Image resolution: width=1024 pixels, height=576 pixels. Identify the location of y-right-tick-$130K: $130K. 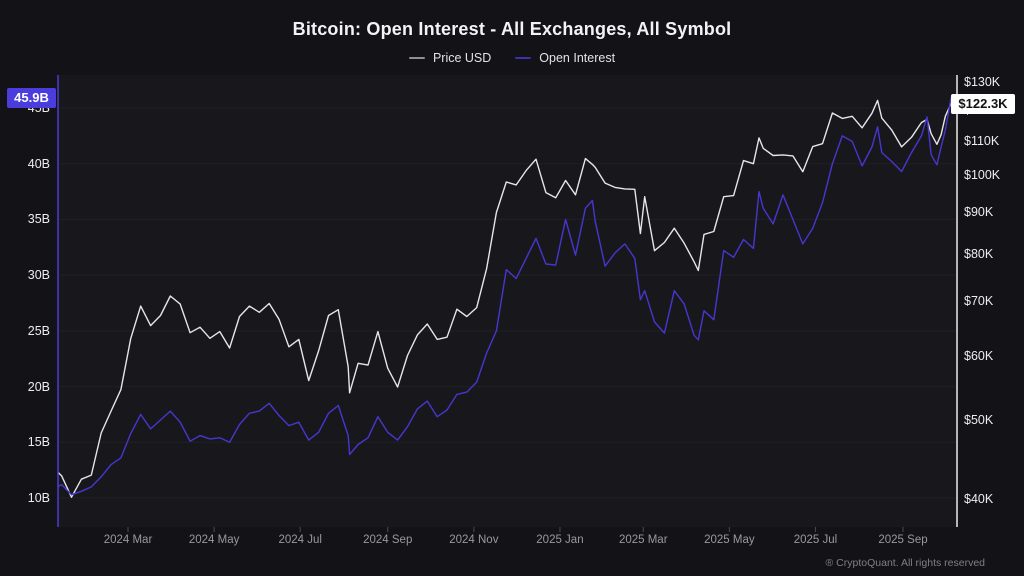
(982, 82).